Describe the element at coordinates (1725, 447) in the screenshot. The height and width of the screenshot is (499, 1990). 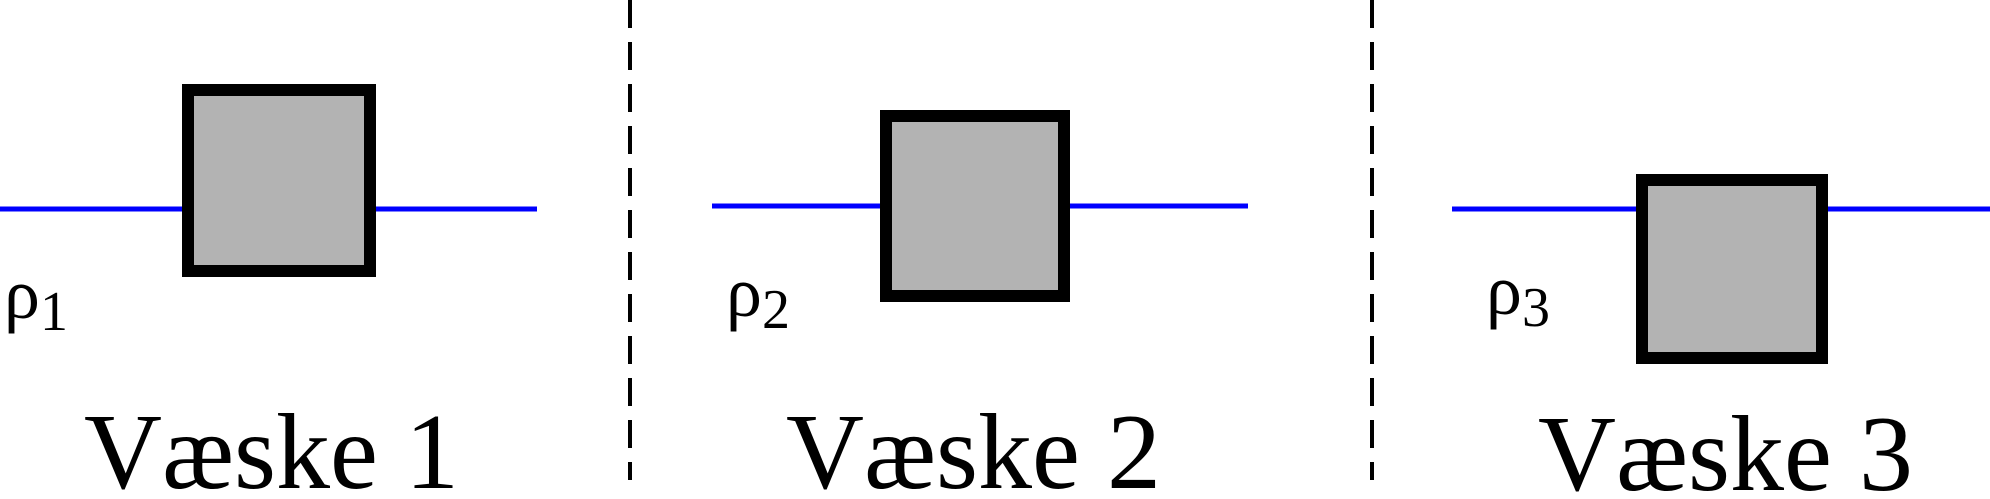
I see `panel-caption: Væske 3` at that location.